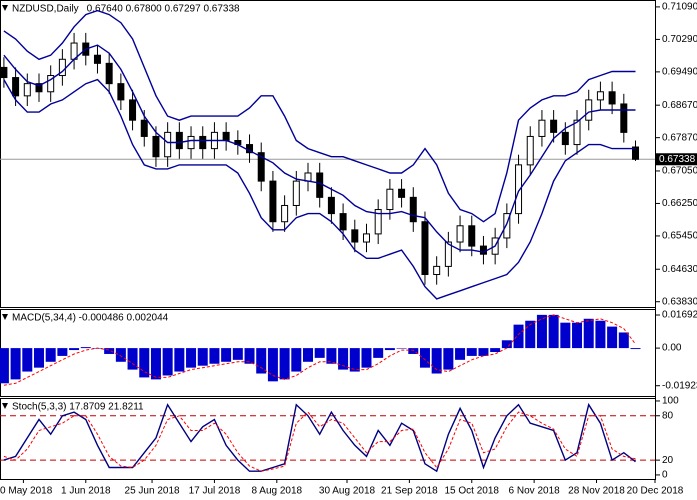  What do you see at coordinates (679, 315) in the screenshot?
I see `y-tick-label: 0.016923` at bounding box center [679, 315].